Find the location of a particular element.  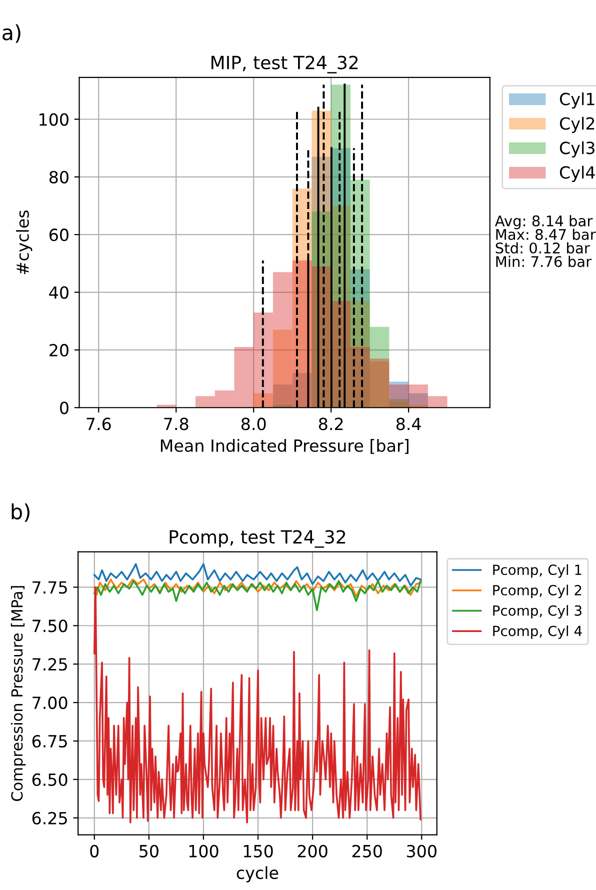

legend-label: Pcomp, Cyl 3 is located at coordinates (537, 612).